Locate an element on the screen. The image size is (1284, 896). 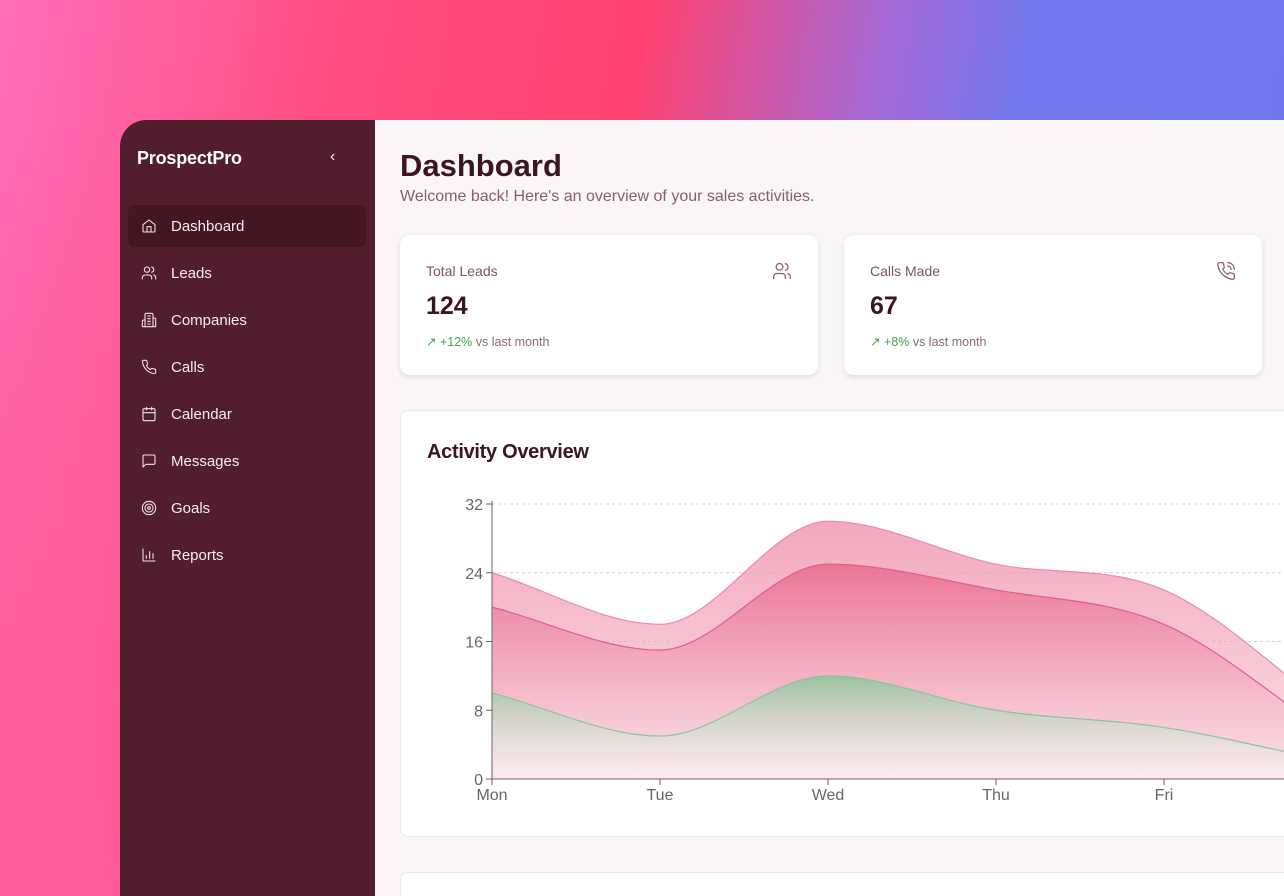
stat-value: 124 is located at coordinates (447, 306).